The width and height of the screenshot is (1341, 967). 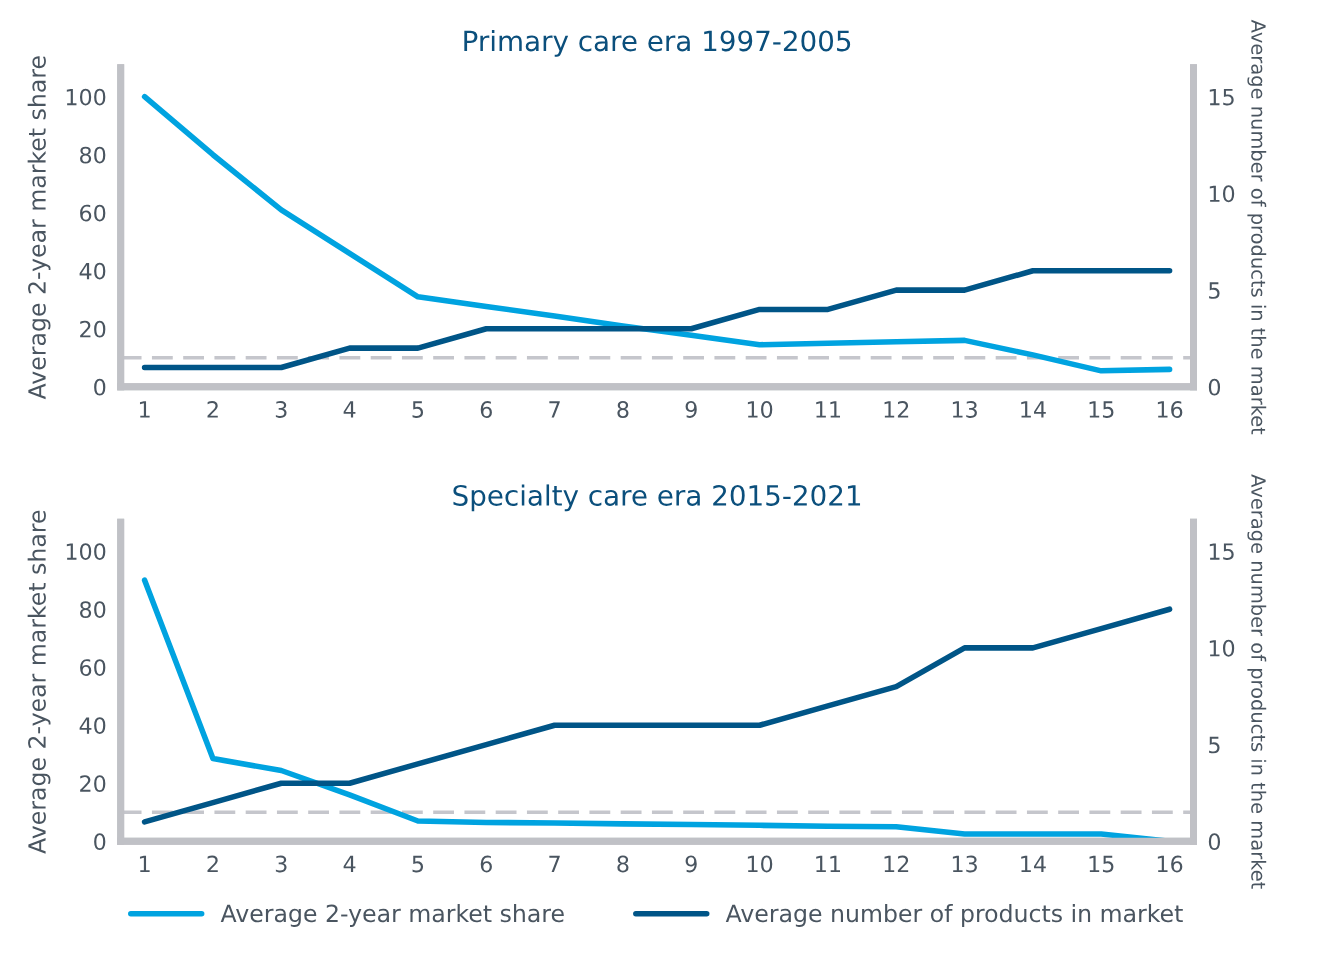 What do you see at coordinates (392, 915) in the screenshot?
I see `legend-label: Average 2-year market share` at bounding box center [392, 915].